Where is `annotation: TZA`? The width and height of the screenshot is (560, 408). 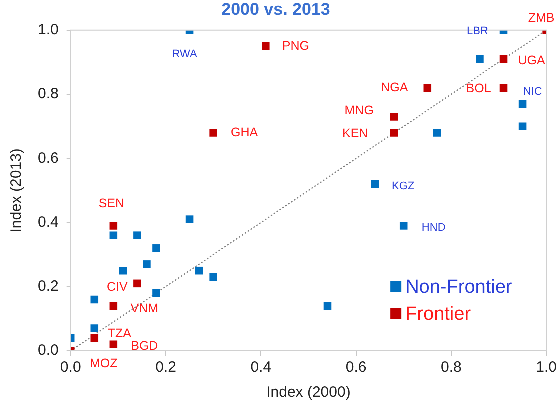
annotation: TZA is located at coordinates (120, 333).